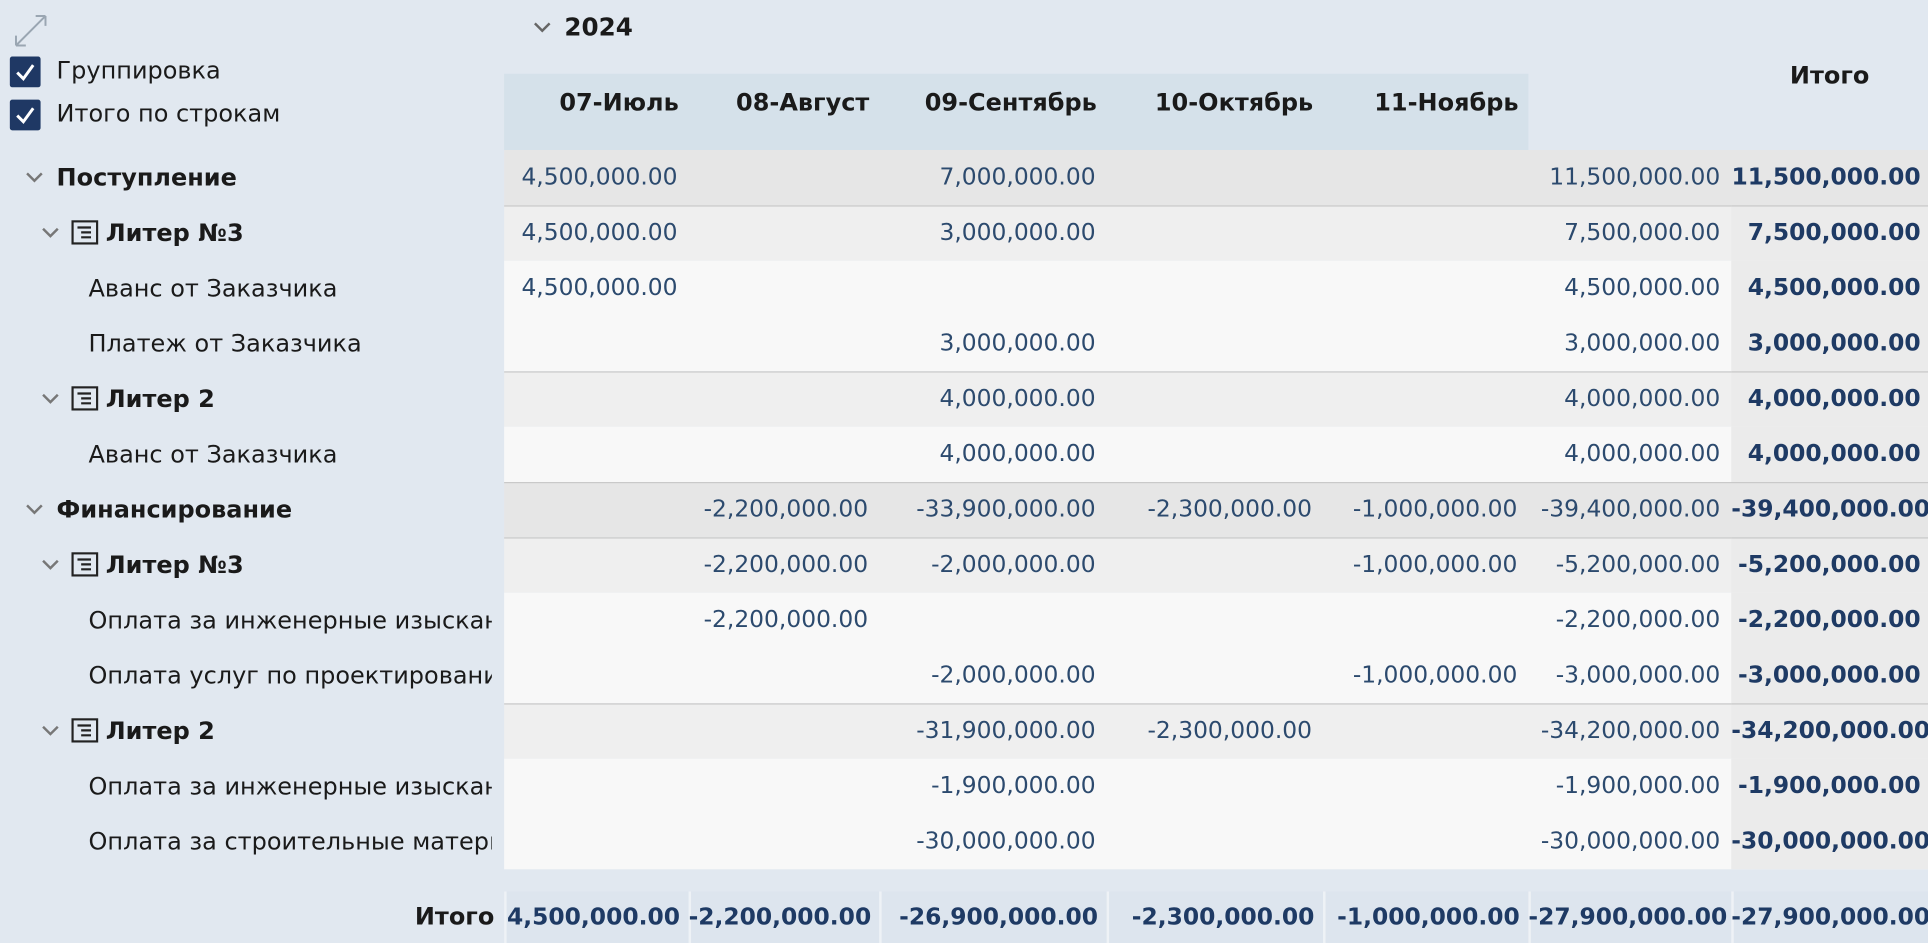  What do you see at coordinates (593, 917) in the screenshot?
I see `footer-cell: 4,500,000.00` at bounding box center [593, 917].